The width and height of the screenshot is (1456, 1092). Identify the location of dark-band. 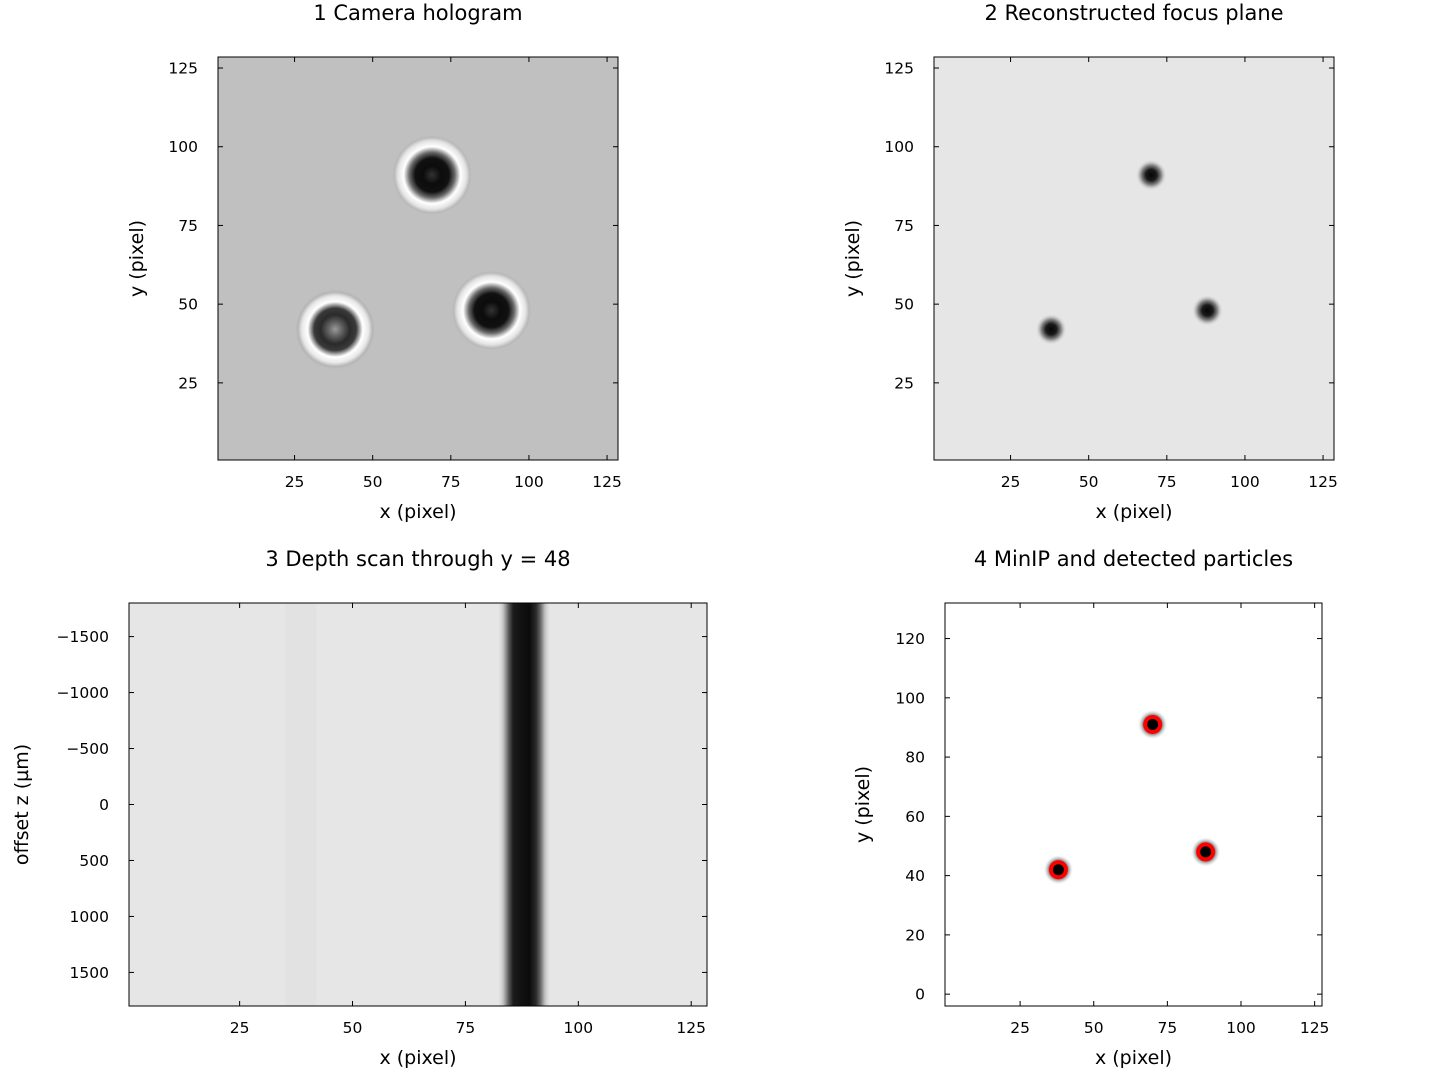
(524, 804).